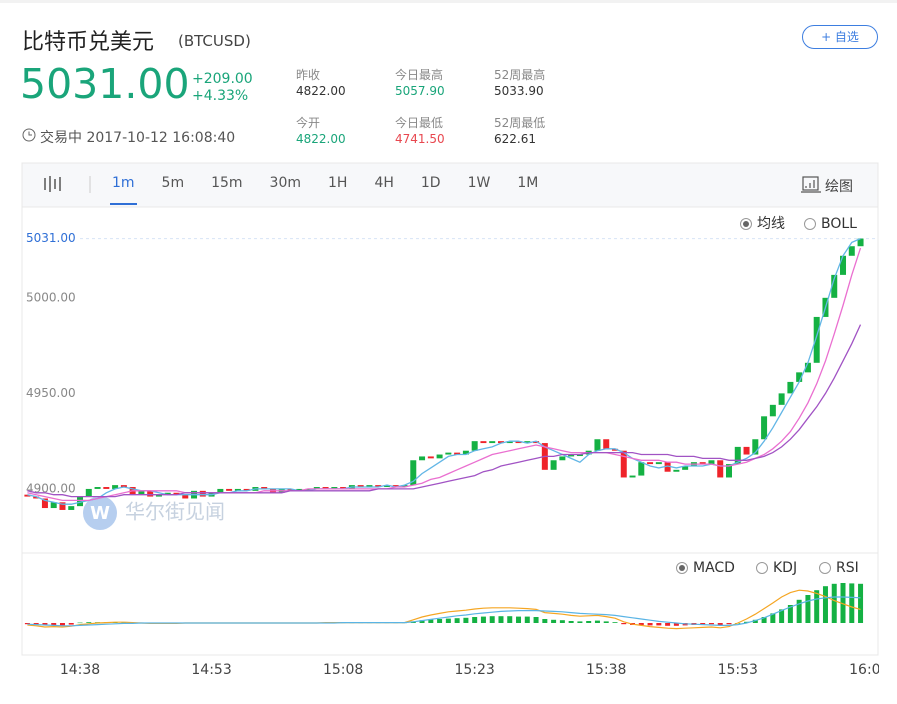  What do you see at coordinates (520, 75) in the screenshot?
I see `stat-label: 52周最高` at bounding box center [520, 75].